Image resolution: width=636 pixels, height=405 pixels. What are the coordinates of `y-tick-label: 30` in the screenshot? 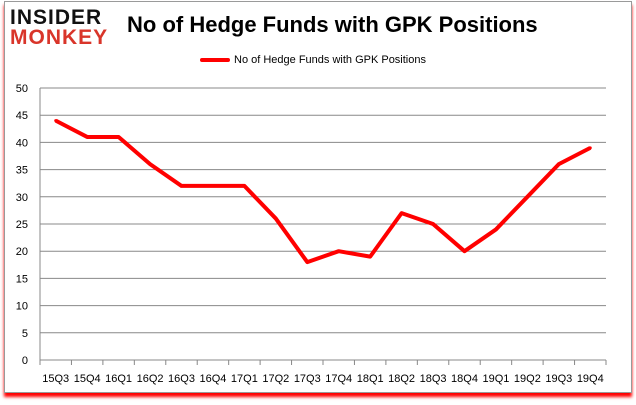 It's located at (22, 198).